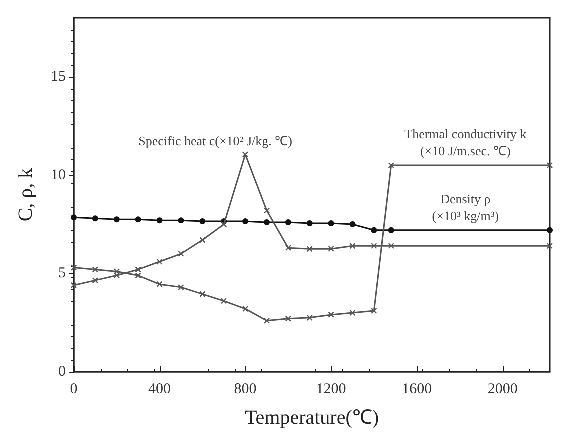 This screenshot has height=441, width=566. Describe the element at coordinates (466, 142) in the screenshot. I see `series-label: Thermal conductivity k (×10 J/m.sec. ℃)` at that location.